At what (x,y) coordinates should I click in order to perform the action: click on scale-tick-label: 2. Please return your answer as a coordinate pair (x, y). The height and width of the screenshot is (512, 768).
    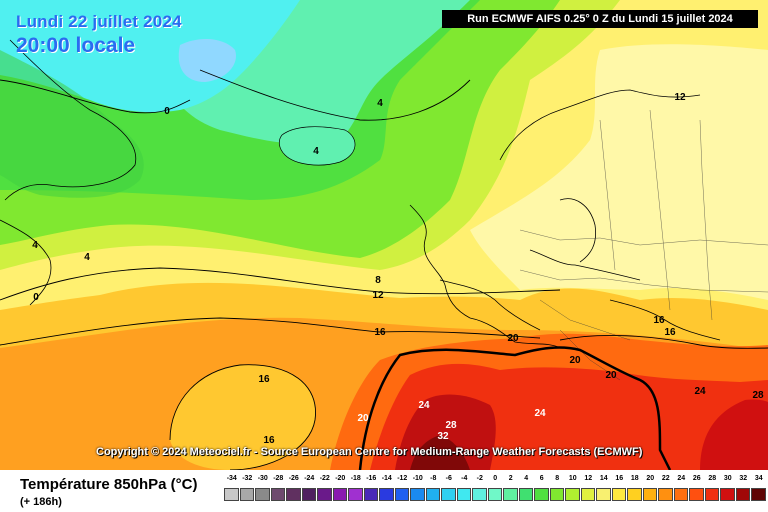
    Looking at the image, I should click on (510, 478).